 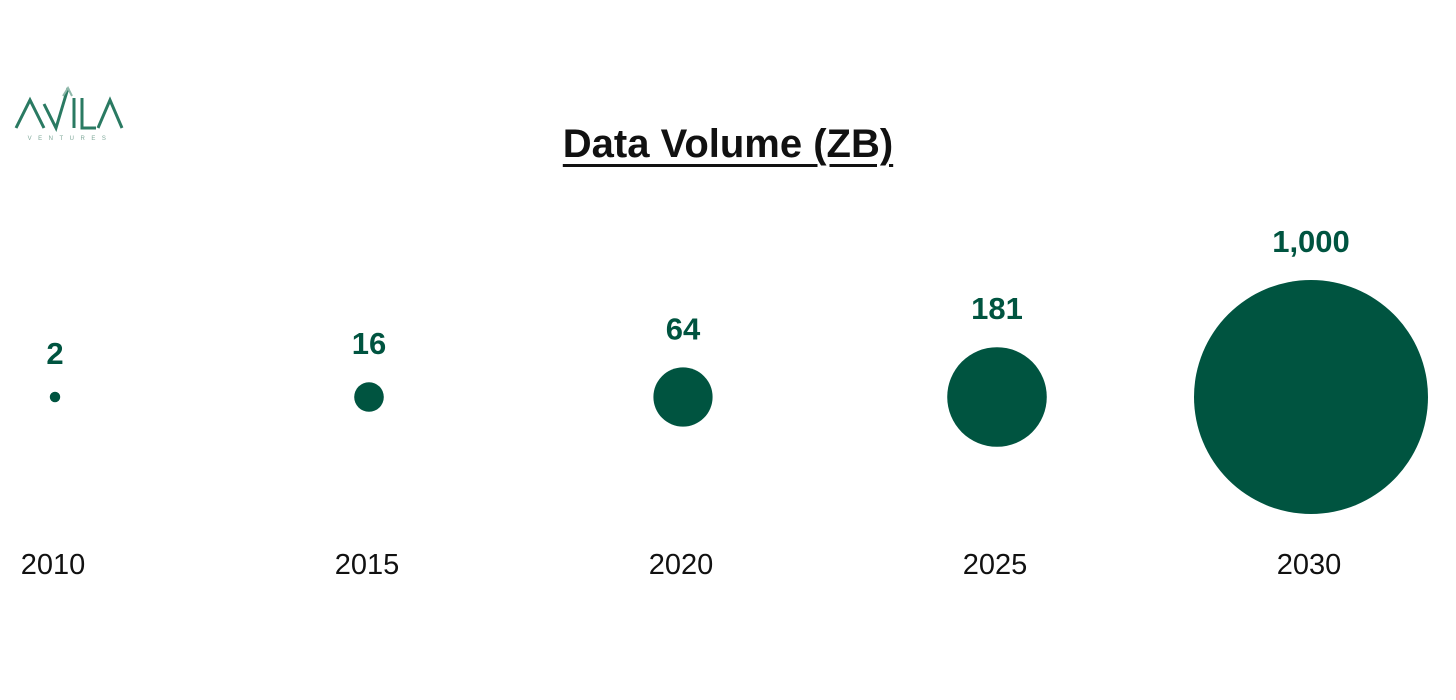 I want to click on logo-subtext: VENTURES, so click(x=70, y=139).